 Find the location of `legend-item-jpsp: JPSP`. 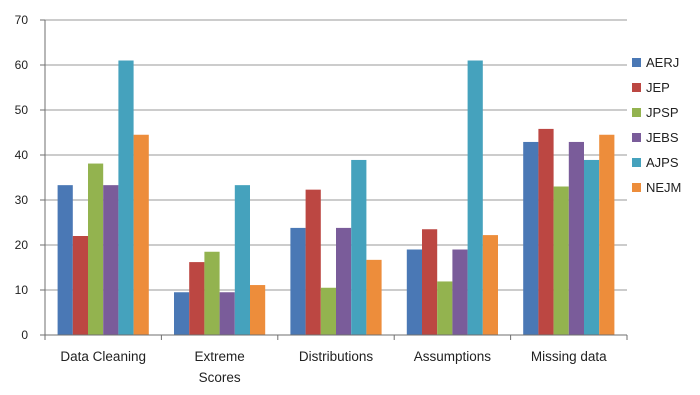

legend-item-jpsp: JPSP is located at coordinates (655, 112).